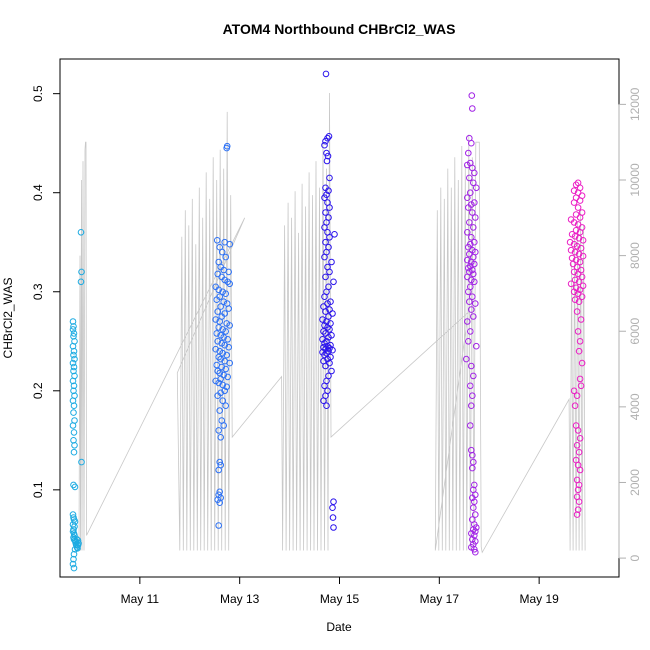  What do you see at coordinates (635, 104) in the screenshot?
I see `y2-tick-label: 12000` at bounding box center [635, 104].